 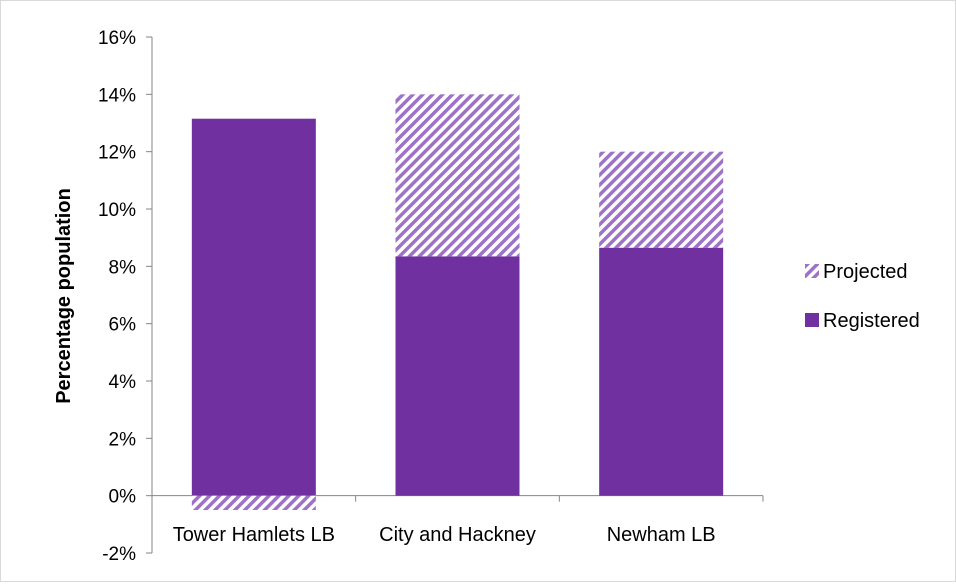 What do you see at coordinates (865, 272) in the screenshot?
I see `legend-label-projected: Projected` at bounding box center [865, 272].